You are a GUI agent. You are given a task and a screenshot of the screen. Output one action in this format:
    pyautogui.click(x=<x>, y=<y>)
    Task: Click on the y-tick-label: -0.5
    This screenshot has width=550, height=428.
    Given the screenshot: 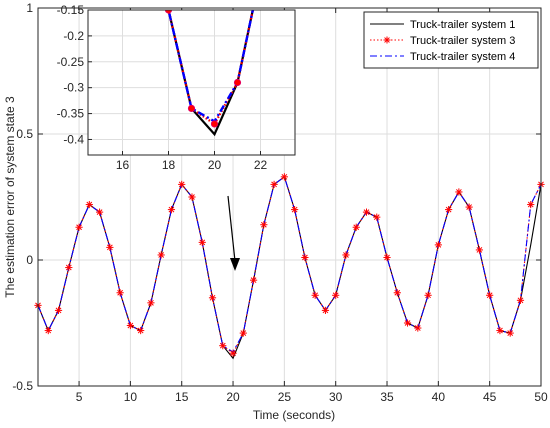 What is the action you would take?
    pyautogui.click(x=22, y=386)
    